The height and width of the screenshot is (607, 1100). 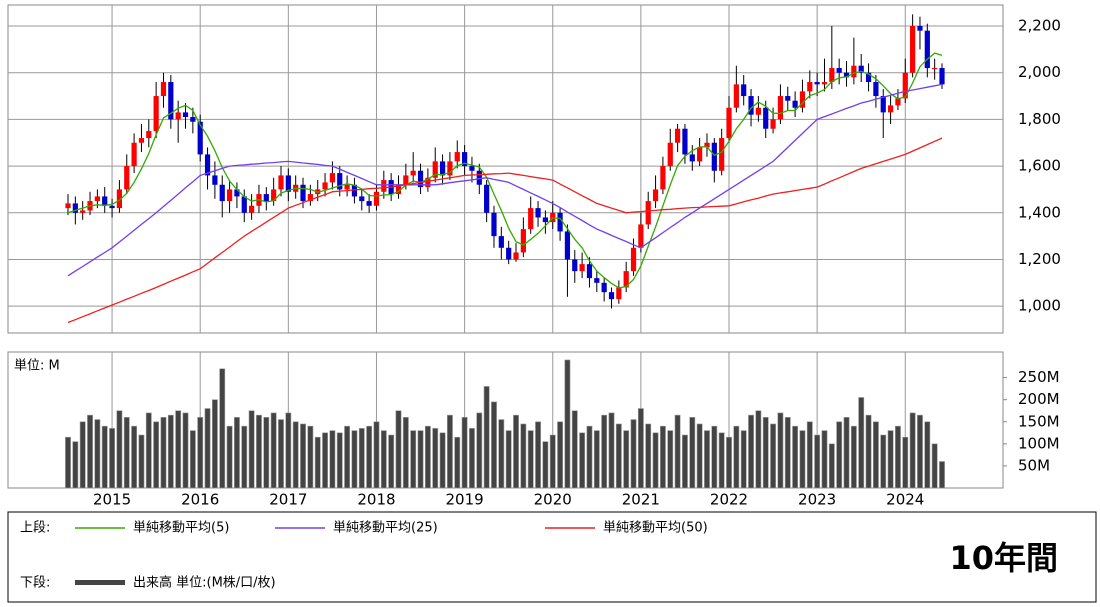 I want to click on x-tick-label: 2021, so click(x=641, y=500).